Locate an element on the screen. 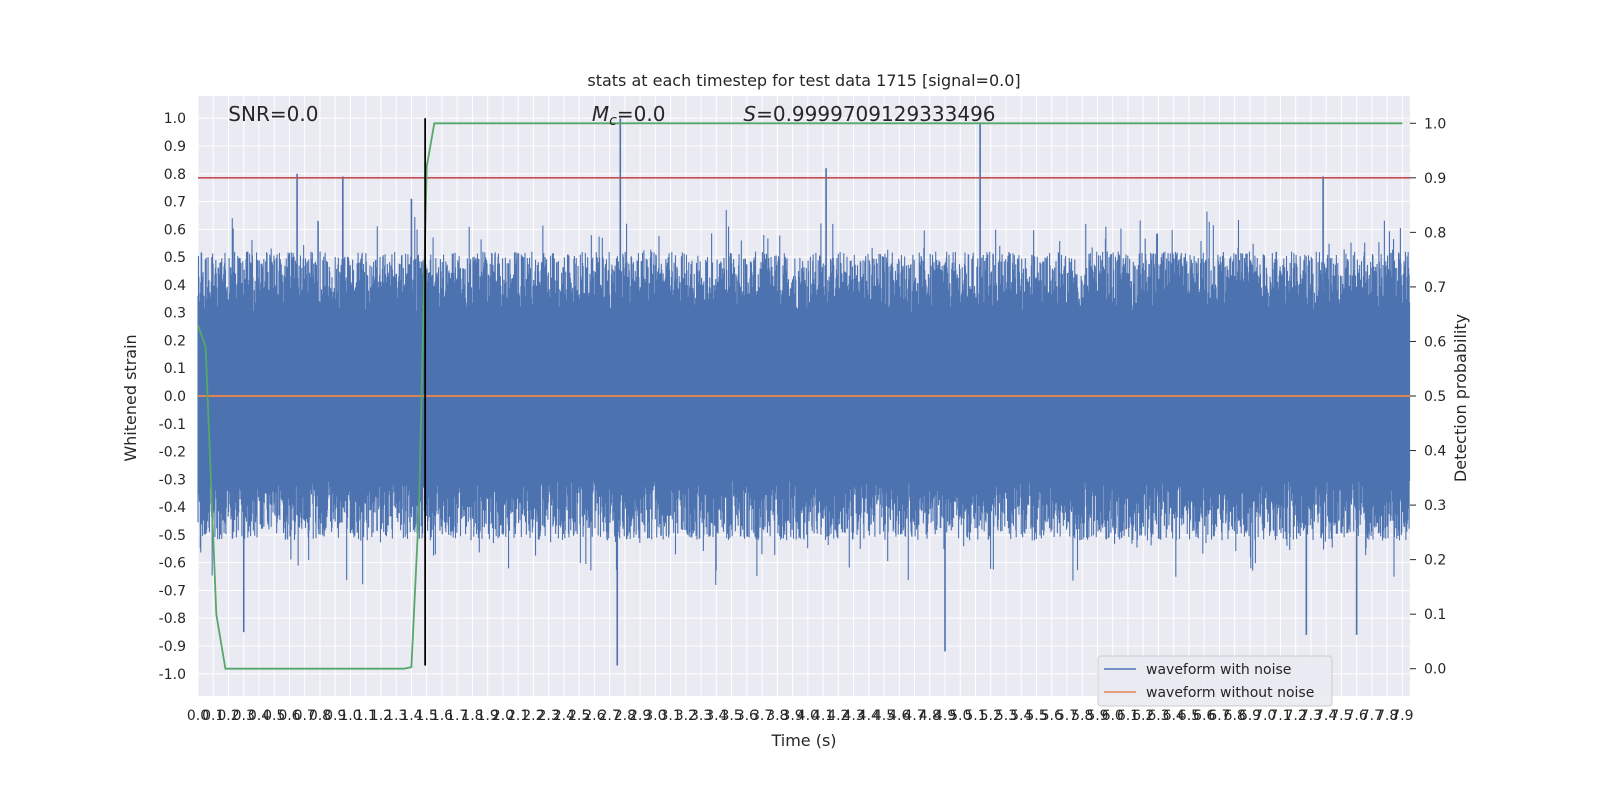 The image size is (1600, 800). x-tick-label: 1.1 is located at coordinates (366, 716).